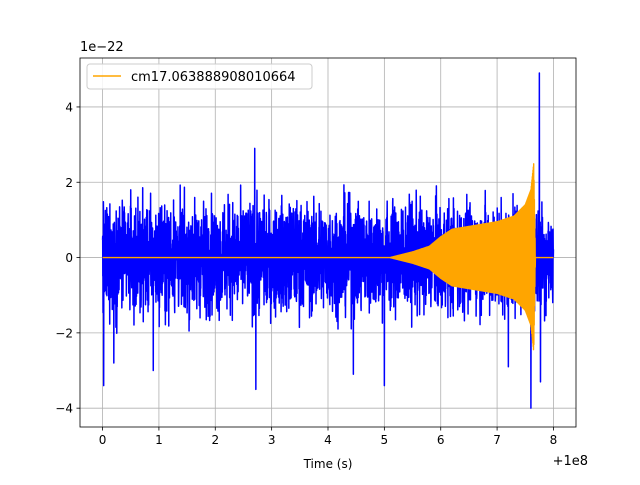 The image size is (640, 485). I want to click on y-tick-label: −2, so click(64, 333).